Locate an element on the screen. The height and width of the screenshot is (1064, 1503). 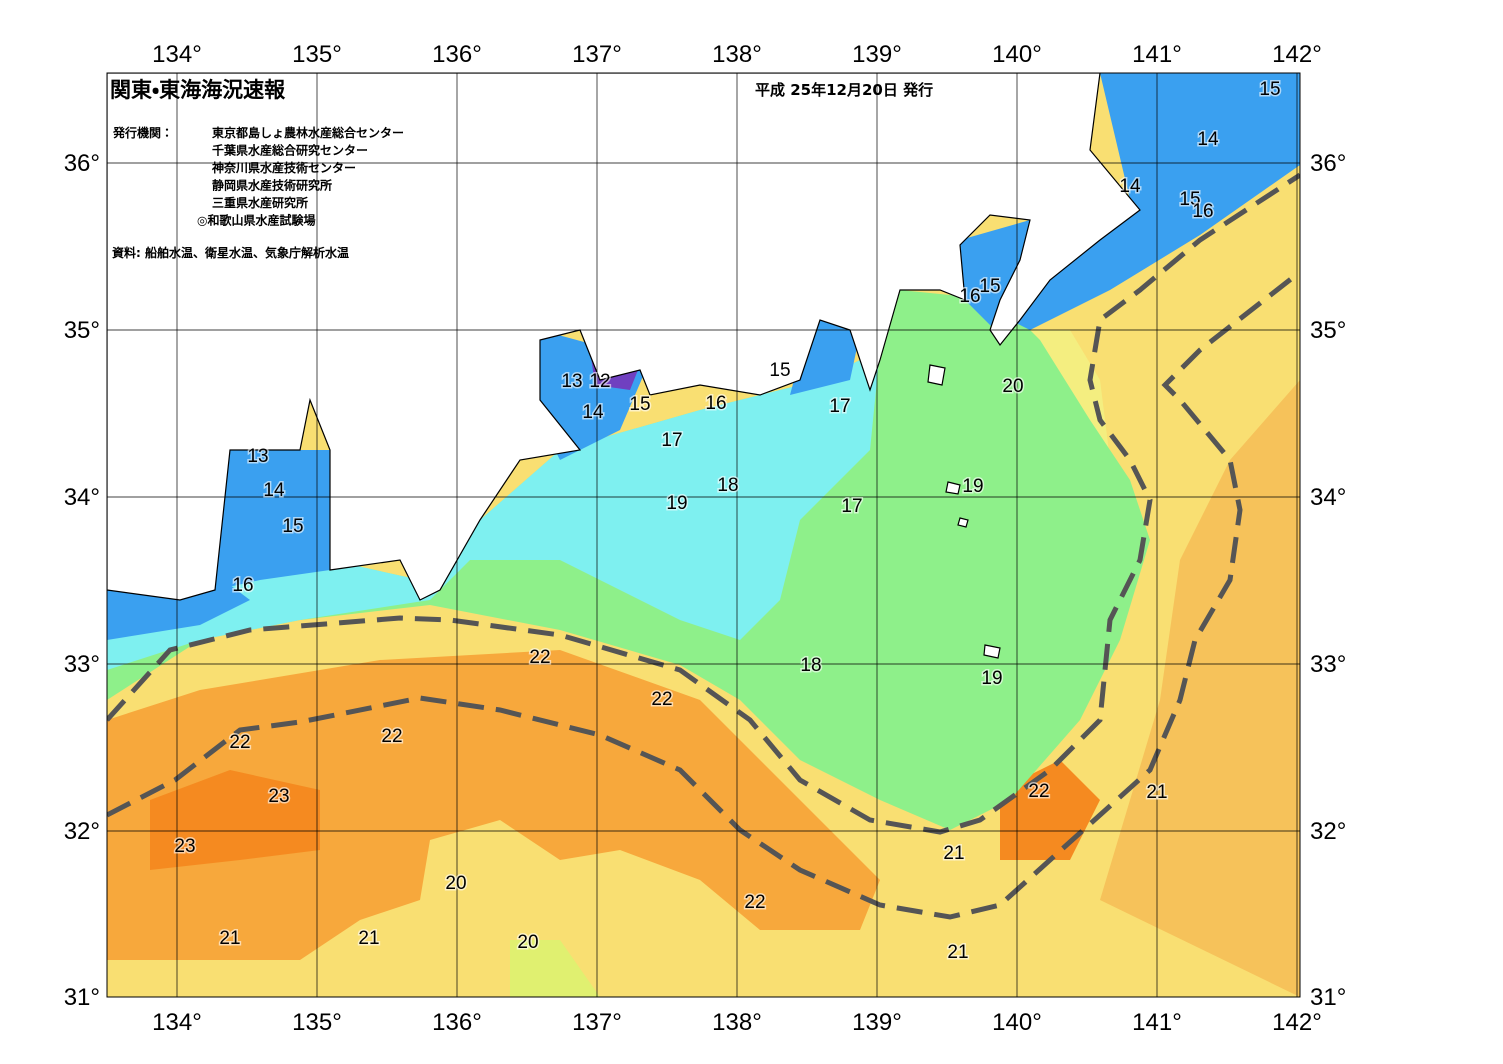
issue-date: 平成 25年12月20日 発行 is located at coordinates (844, 90).